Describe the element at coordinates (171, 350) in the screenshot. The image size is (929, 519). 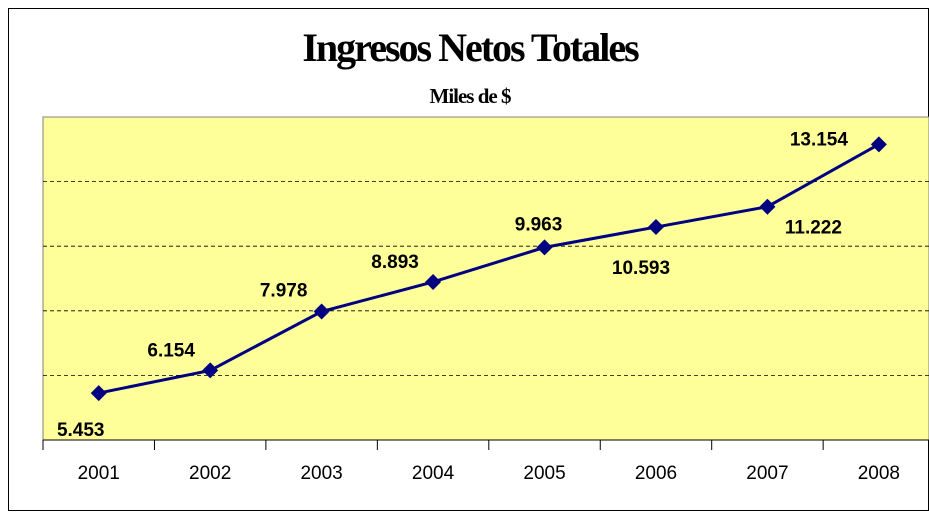
I see `value-label: 6.154` at that location.